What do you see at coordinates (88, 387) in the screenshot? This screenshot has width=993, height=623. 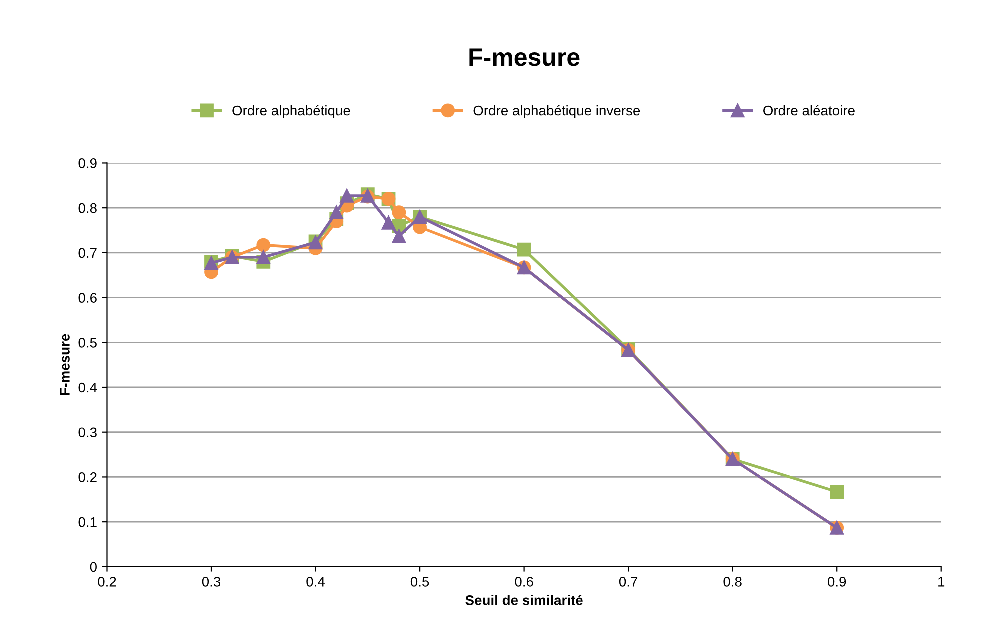 I see `y-tick-label: 0.4` at bounding box center [88, 387].